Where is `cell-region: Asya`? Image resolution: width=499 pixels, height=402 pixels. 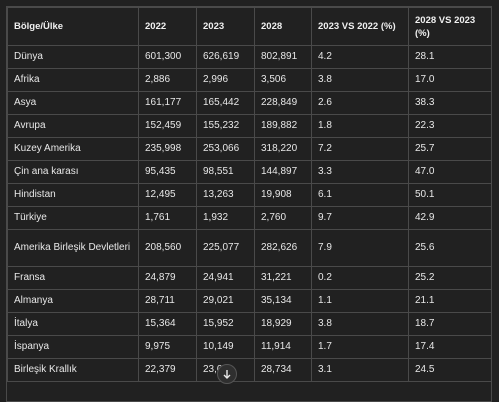 cell-region: Asya is located at coordinates (73, 103).